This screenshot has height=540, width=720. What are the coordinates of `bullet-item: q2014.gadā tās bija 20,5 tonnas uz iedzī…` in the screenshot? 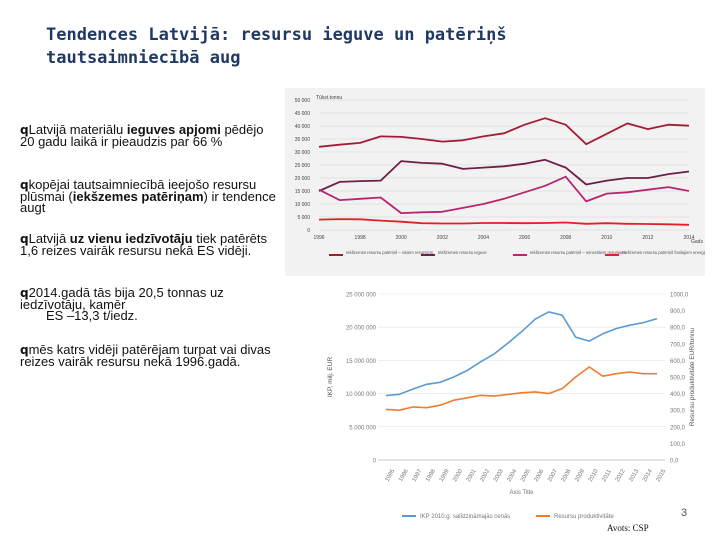 It's located at (149, 304).